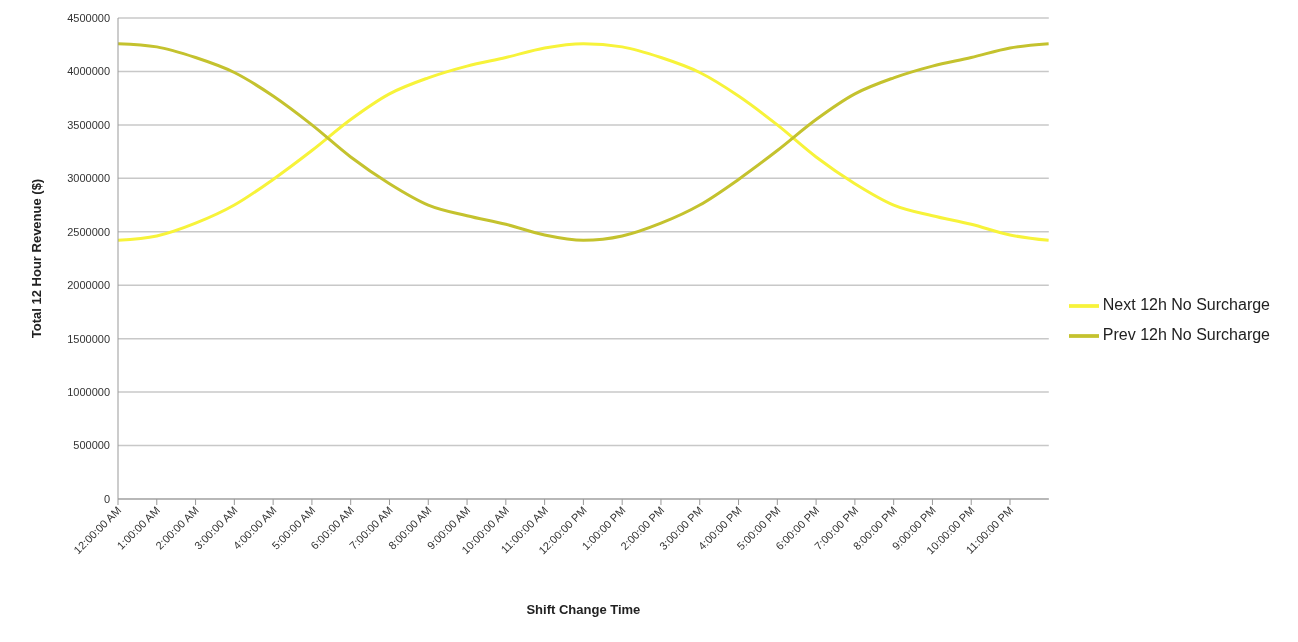 This screenshot has width=1298, height=642. What do you see at coordinates (88, 124) in the screenshot?
I see `y-tick-label: 3500000` at bounding box center [88, 124].